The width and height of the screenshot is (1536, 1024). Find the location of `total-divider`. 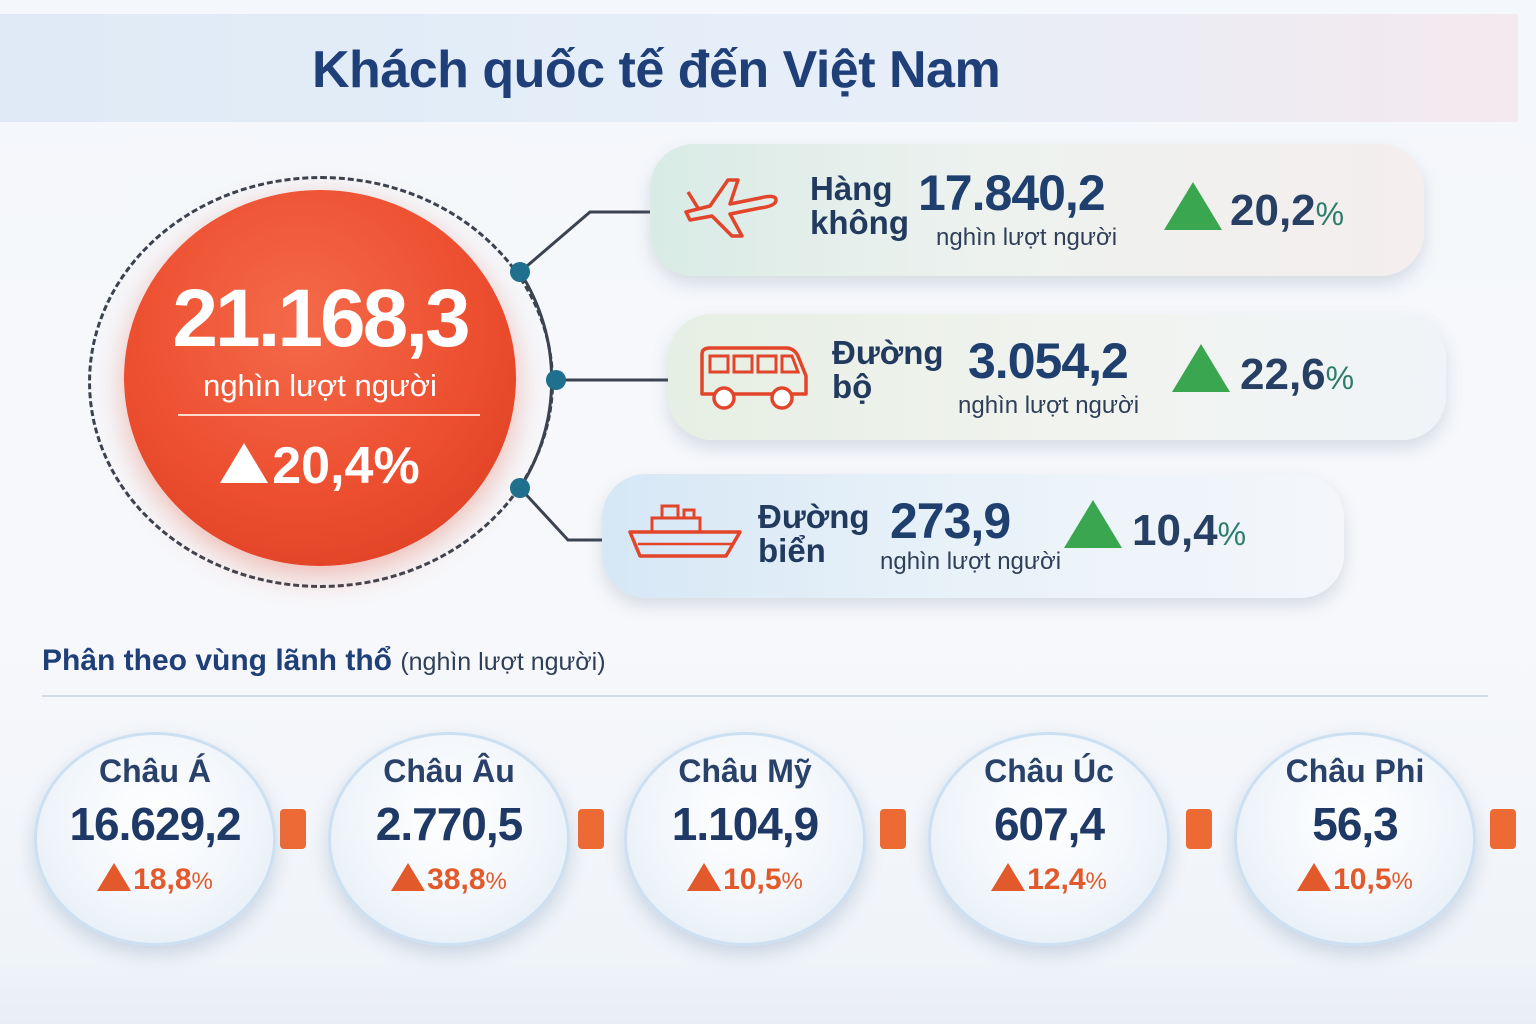

total-divider is located at coordinates (329, 415).